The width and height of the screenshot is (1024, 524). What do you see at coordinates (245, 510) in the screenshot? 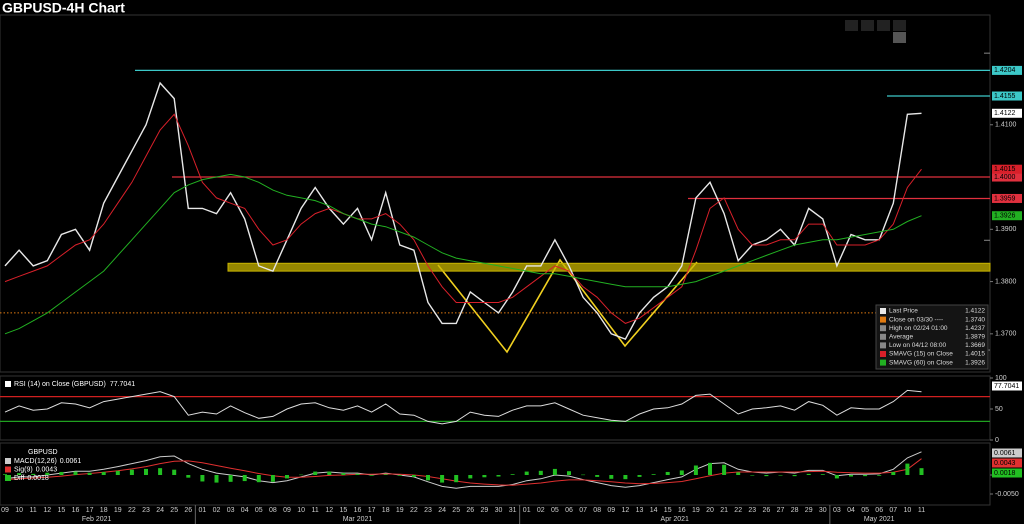
I see `x-tick-label: 04` at bounding box center [245, 510].